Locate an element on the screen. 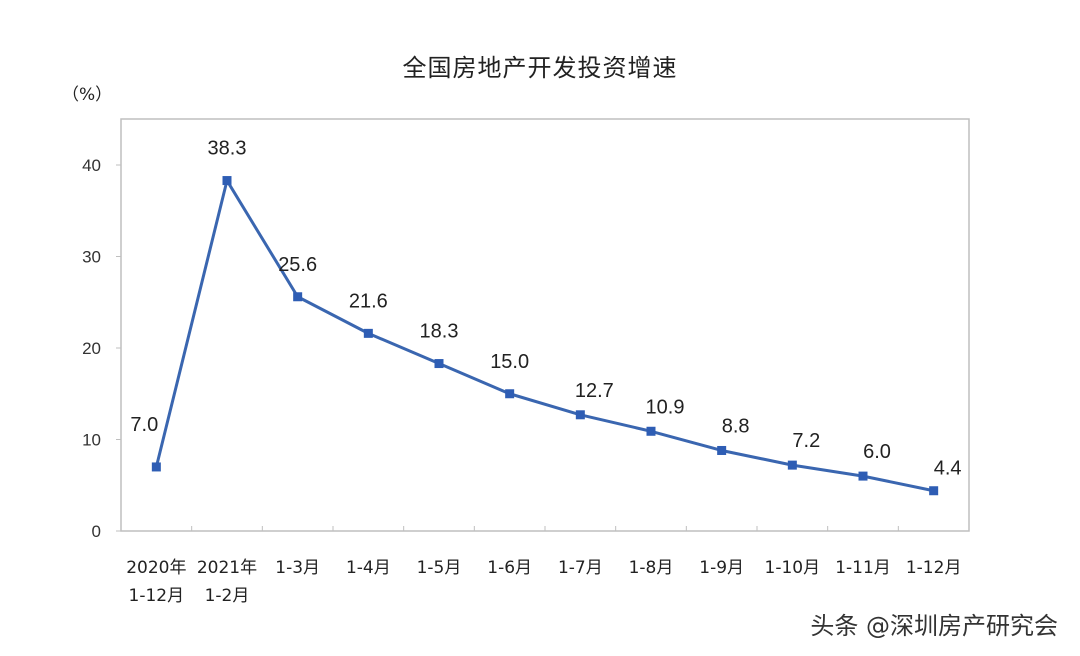  y-tick-label: 30 is located at coordinates (91, 257).